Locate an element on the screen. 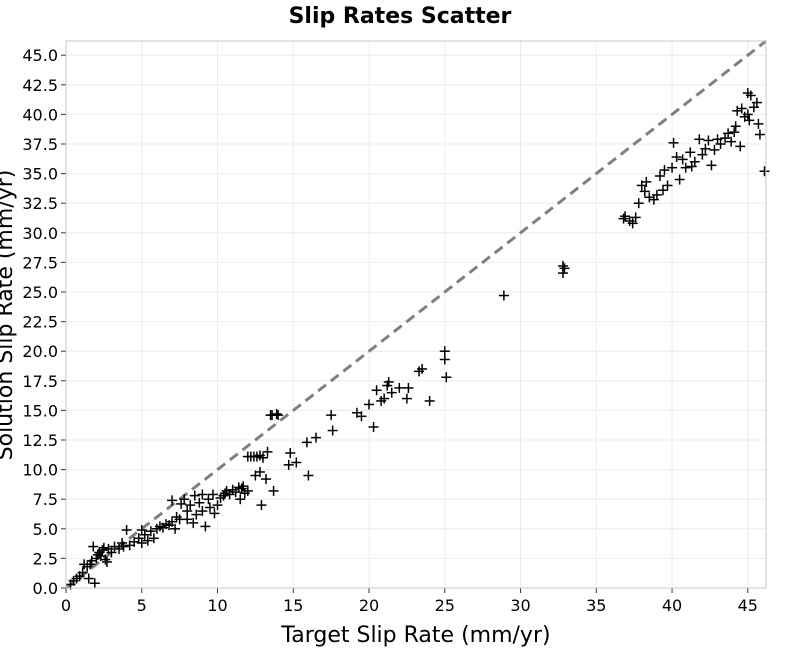 The height and width of the screenshot is (654, 800). y-tick-label: 45.0 is located at coordinates (40, 55).